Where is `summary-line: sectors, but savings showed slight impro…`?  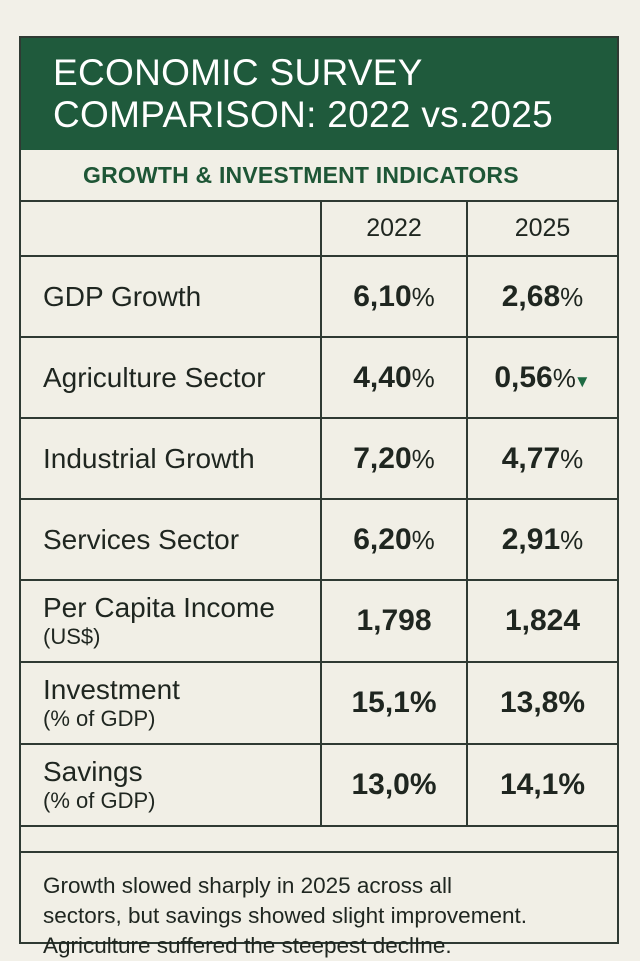 summary-line: sectors, but savings showed slight impro… is located at coordinates (285, 915).